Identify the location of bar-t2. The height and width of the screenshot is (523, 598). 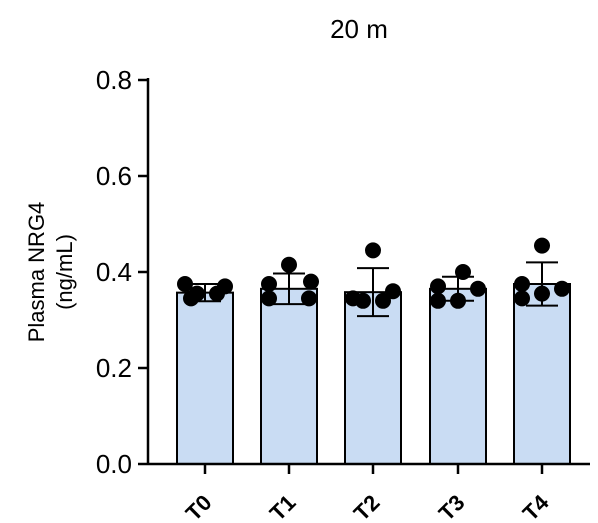
(373, 378).